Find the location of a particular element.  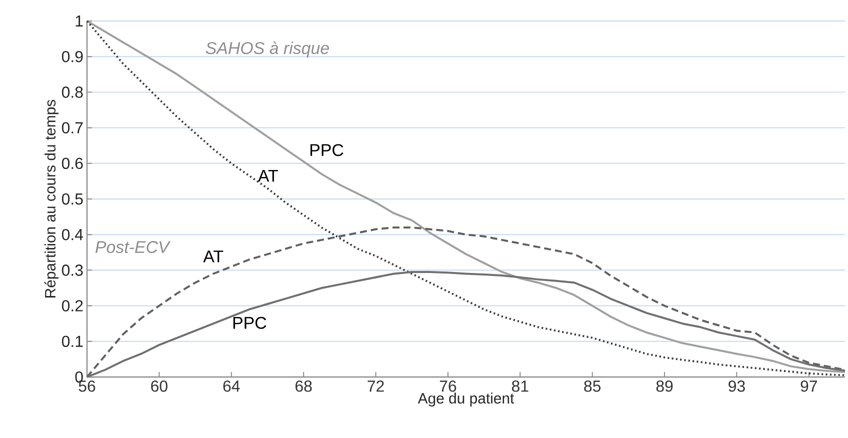

y-tick-label: 0.8 is located at coordinates (72, 92).